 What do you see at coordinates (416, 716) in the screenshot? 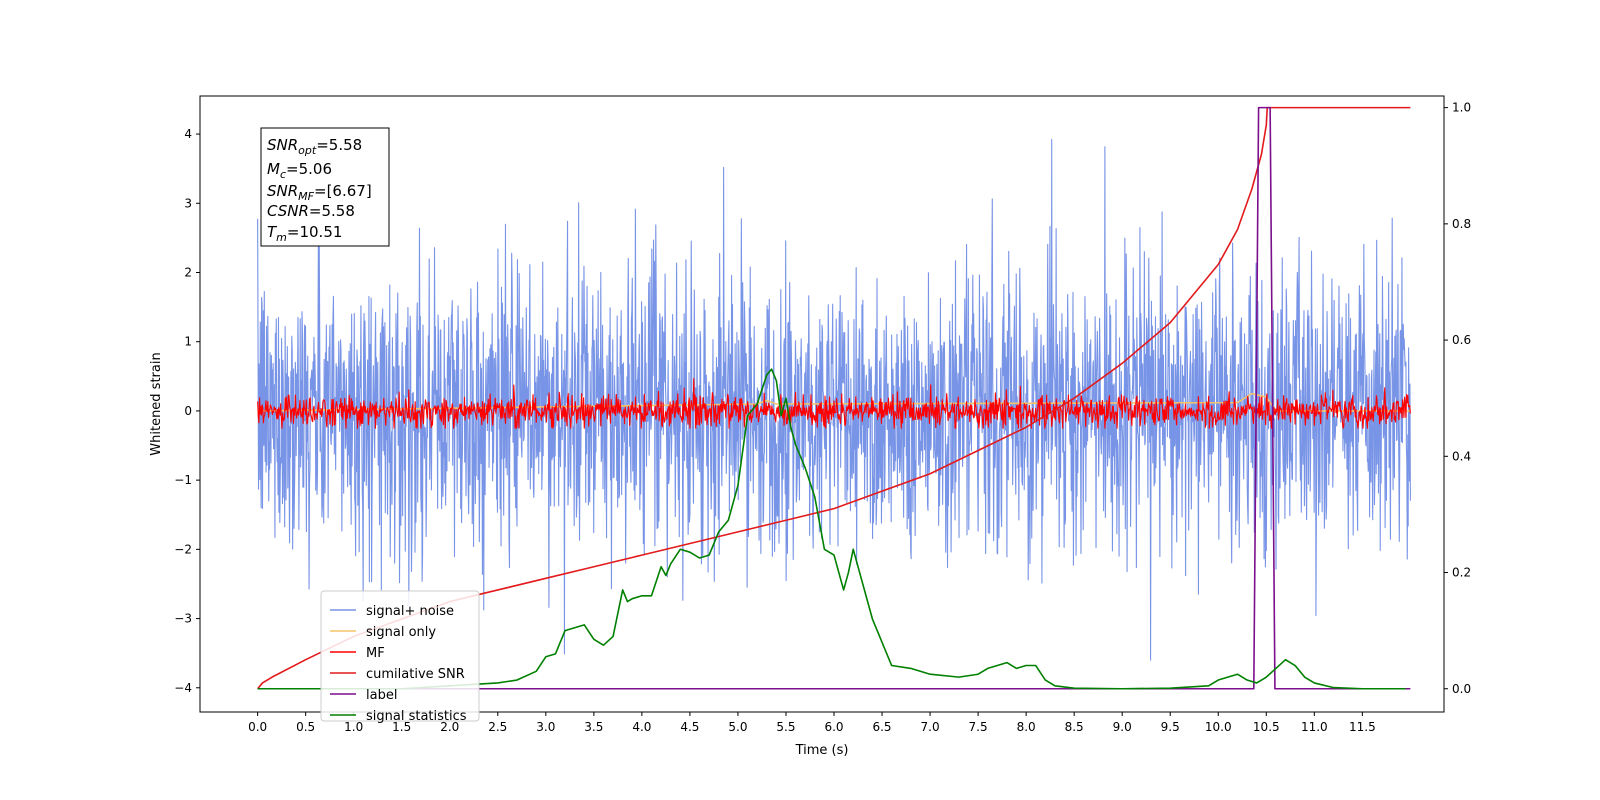
I see `legend-label-signal-statistics: signal statistics` at bounding box center [416, 716].